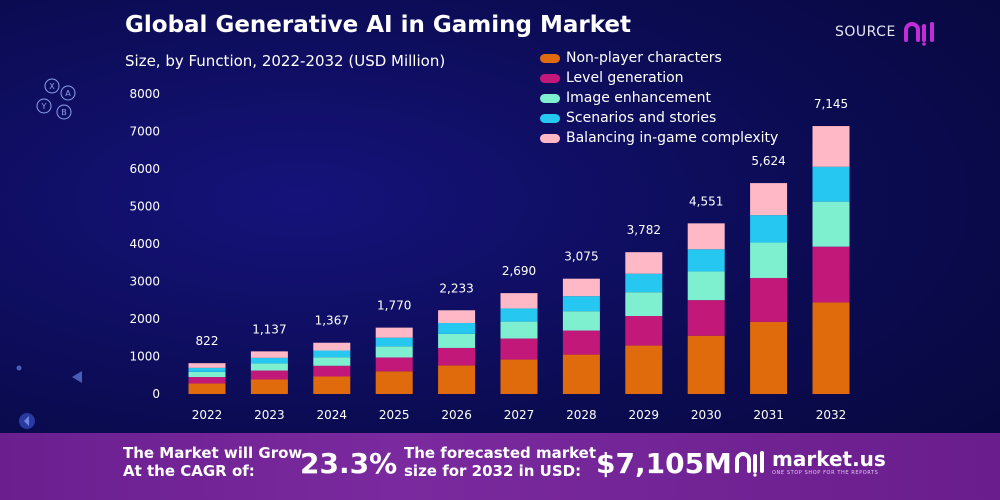 This screenshot has height=500, width=1000. I want to click on forecast-value: $7,105M, so click(664, 463).